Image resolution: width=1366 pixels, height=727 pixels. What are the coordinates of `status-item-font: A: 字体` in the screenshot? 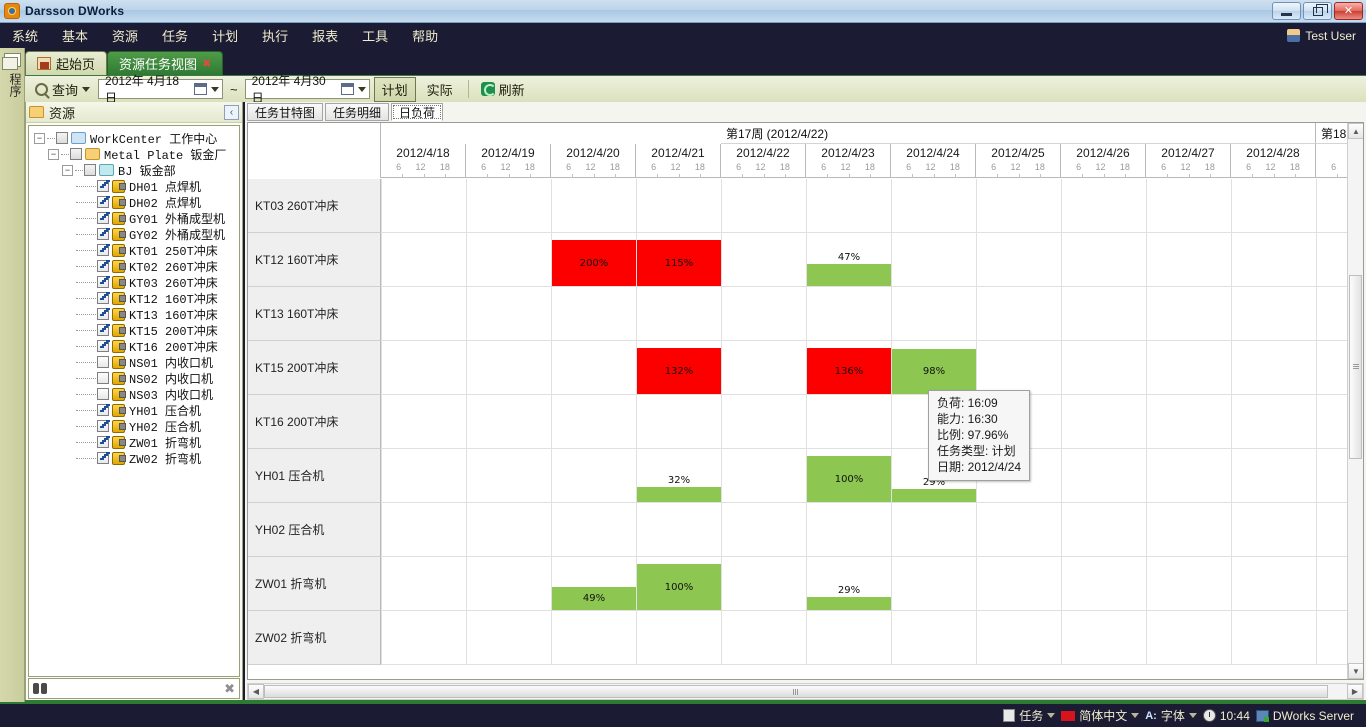 It's located at (1171, 715).